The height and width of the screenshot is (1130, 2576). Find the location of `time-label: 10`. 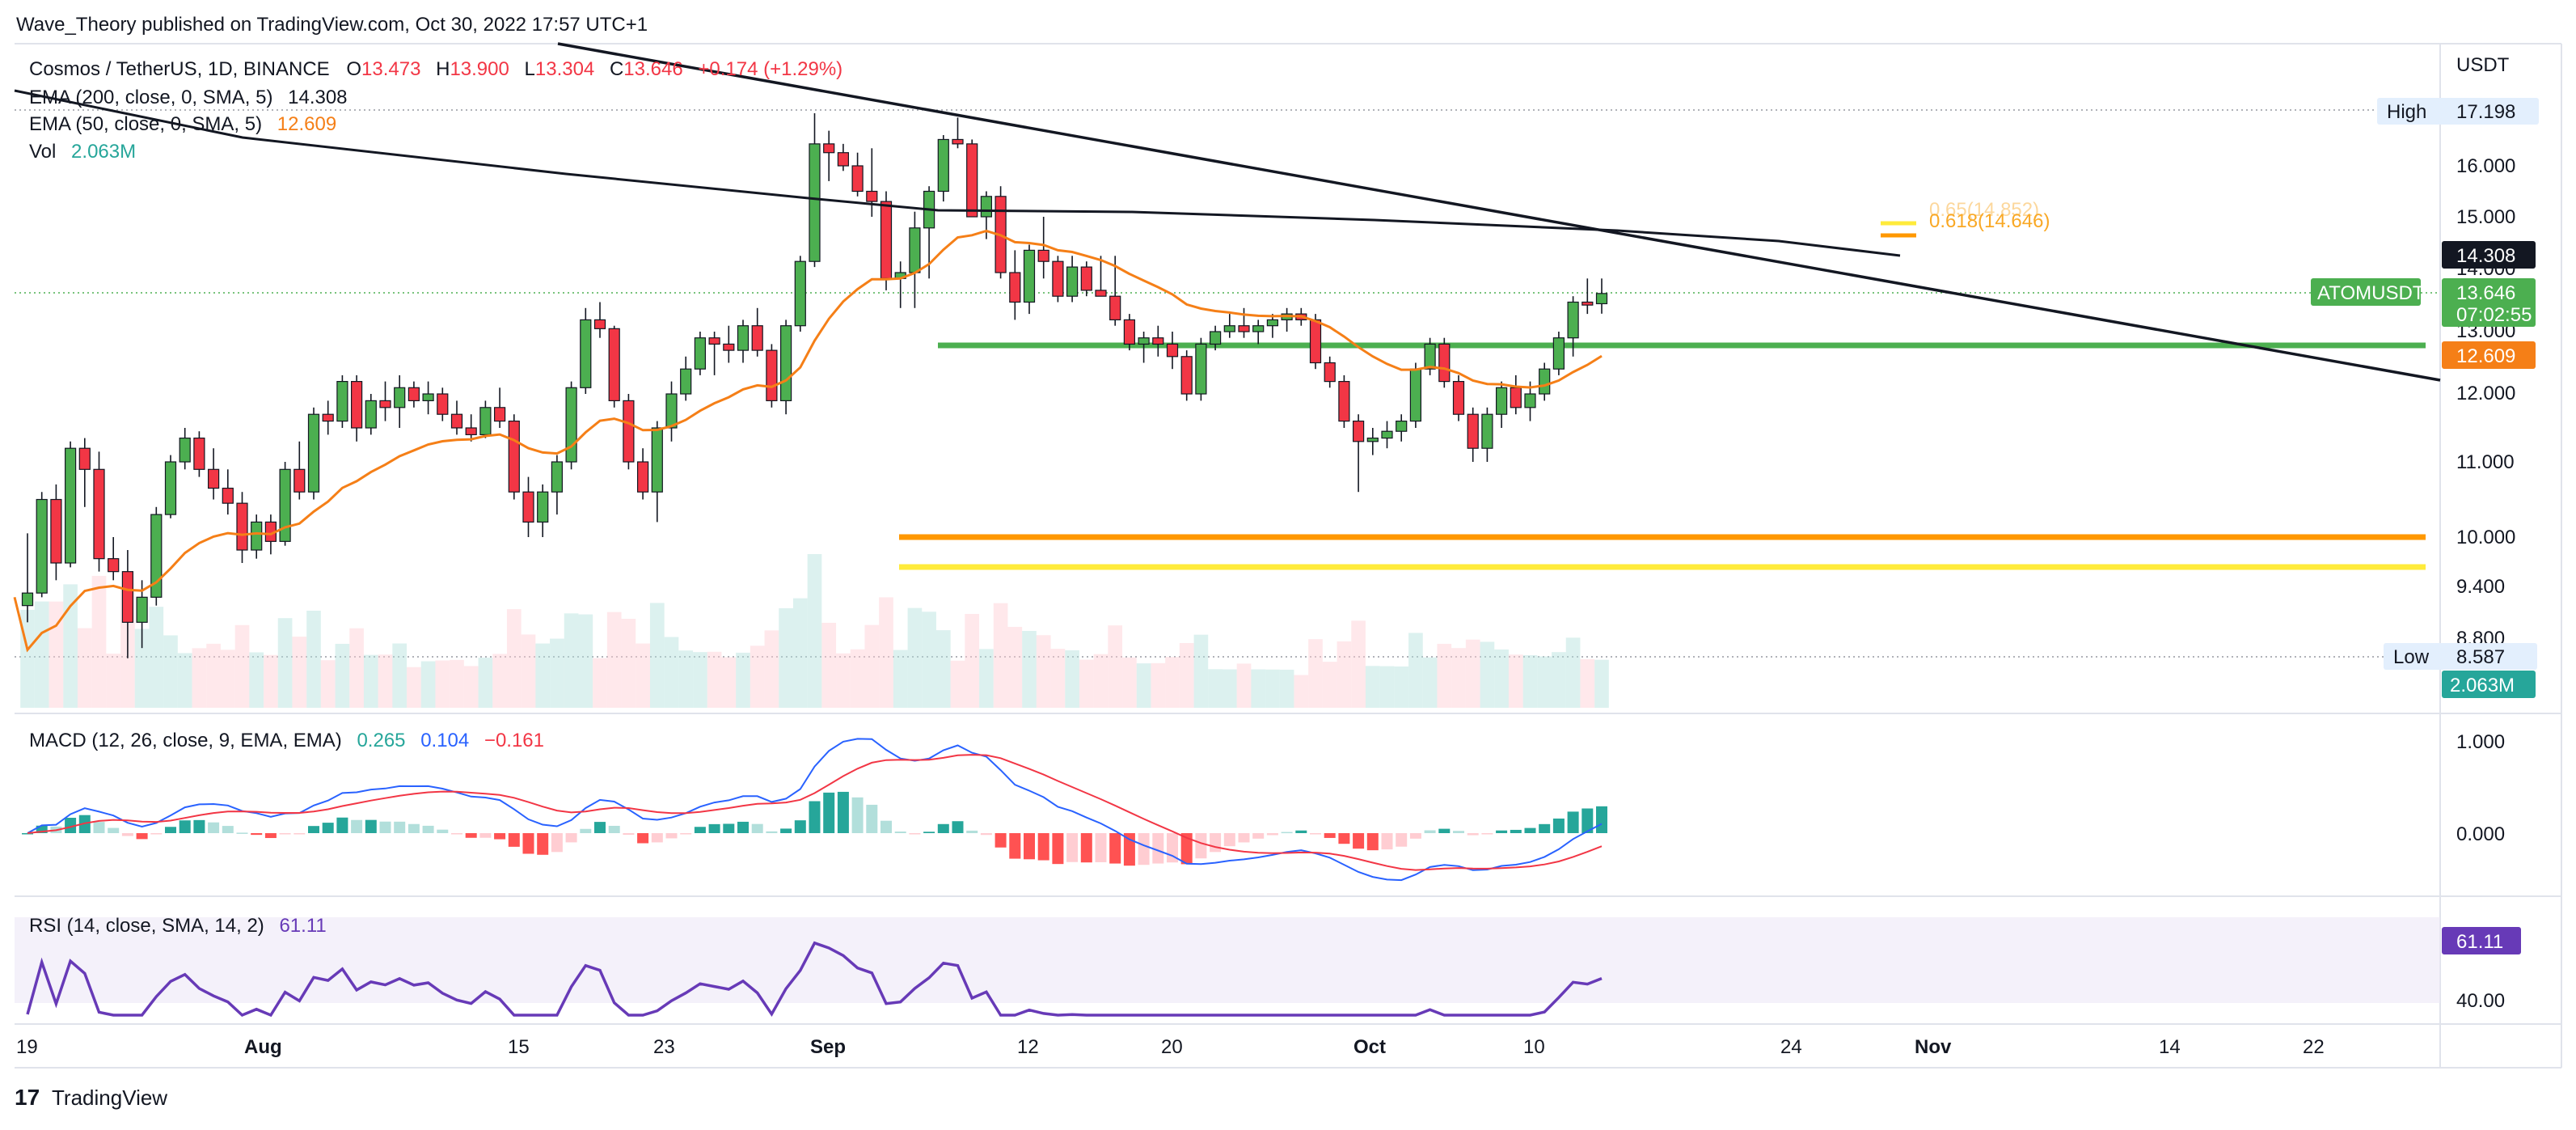

time-label: 10 is located at coordinates (1534, 1047).